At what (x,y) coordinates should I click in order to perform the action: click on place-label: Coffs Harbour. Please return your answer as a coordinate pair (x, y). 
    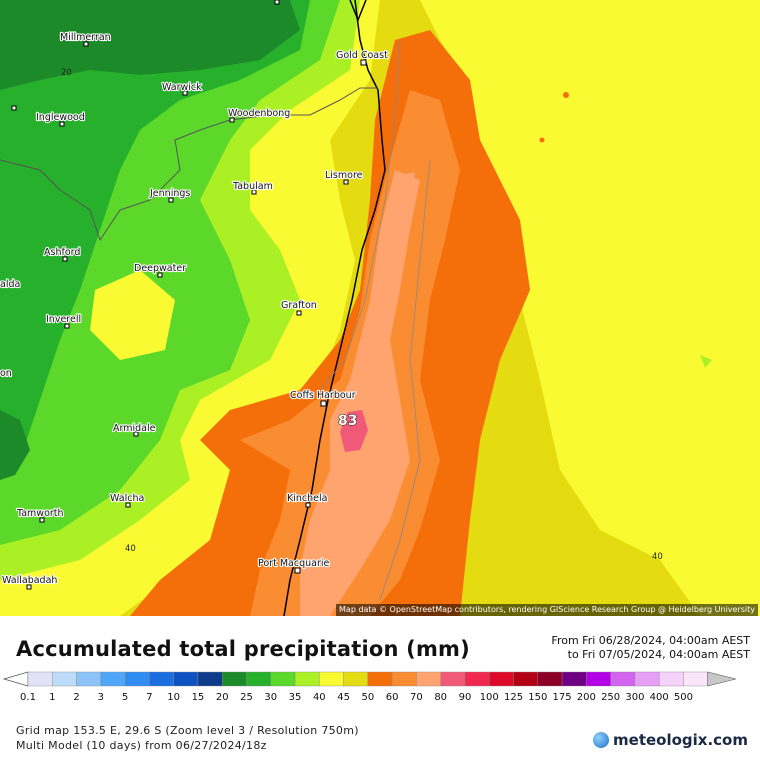
    Looking at the image, I should click on (323, 395).